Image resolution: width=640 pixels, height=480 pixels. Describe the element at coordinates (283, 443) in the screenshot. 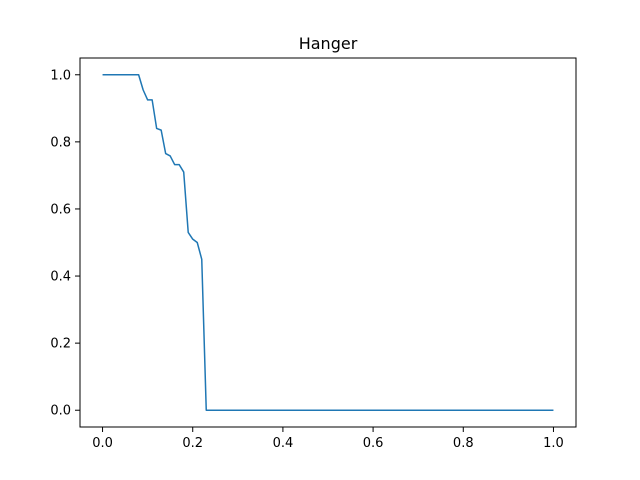

I see `x-tick-label: 0.4` at that location.